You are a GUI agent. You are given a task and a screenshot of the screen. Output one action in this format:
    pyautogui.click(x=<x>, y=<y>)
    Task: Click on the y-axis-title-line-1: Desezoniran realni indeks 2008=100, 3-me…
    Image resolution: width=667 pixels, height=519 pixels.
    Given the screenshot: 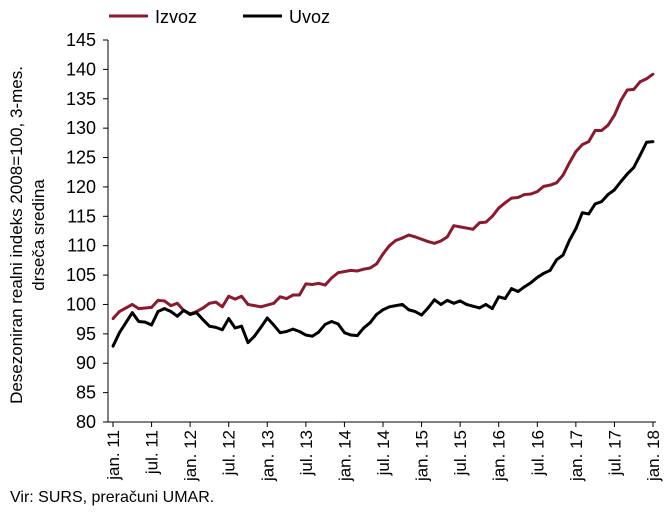 What is the action you would take?
    pyautogui.click(x=16, y=235)
    